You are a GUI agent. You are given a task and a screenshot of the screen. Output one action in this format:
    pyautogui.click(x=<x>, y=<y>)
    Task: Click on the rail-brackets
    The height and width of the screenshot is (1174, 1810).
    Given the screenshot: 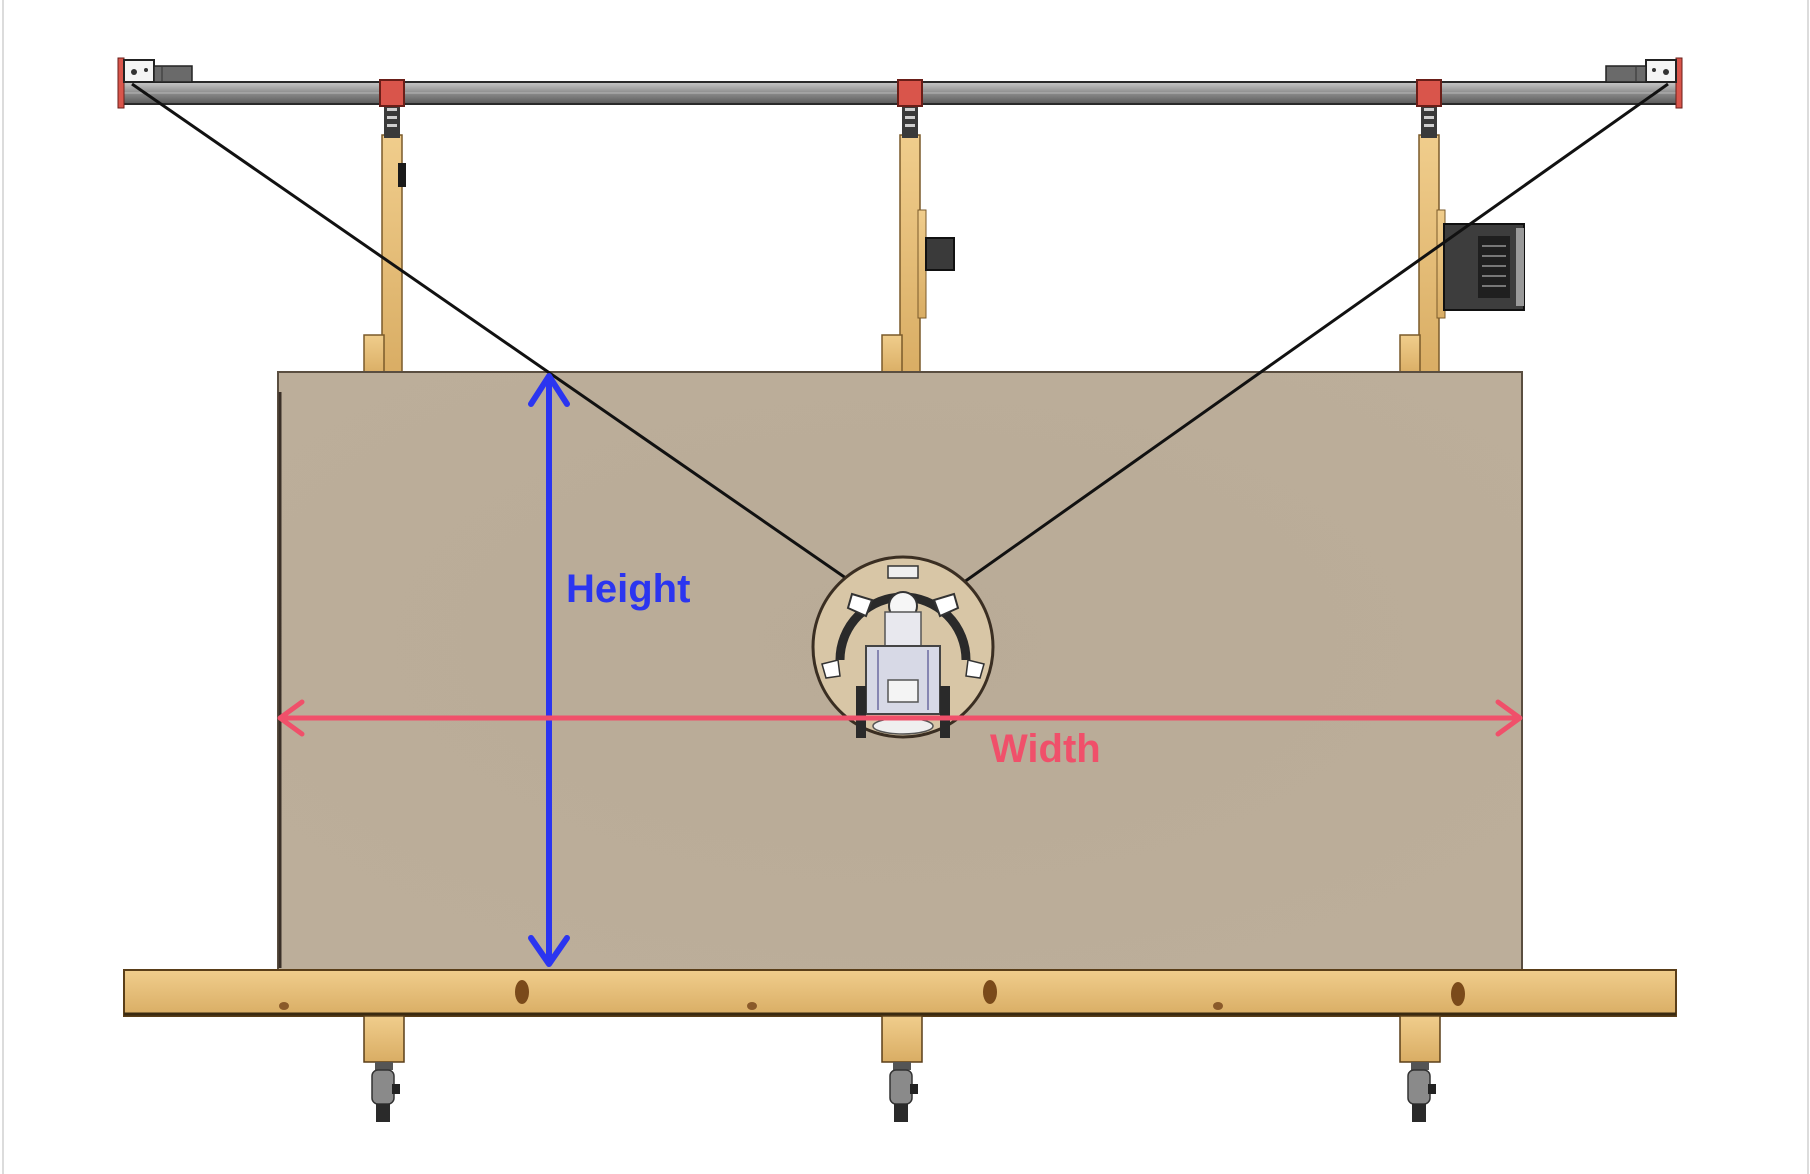 What is the action you would take?
    pyautogui.click(x=910, y=93)
    